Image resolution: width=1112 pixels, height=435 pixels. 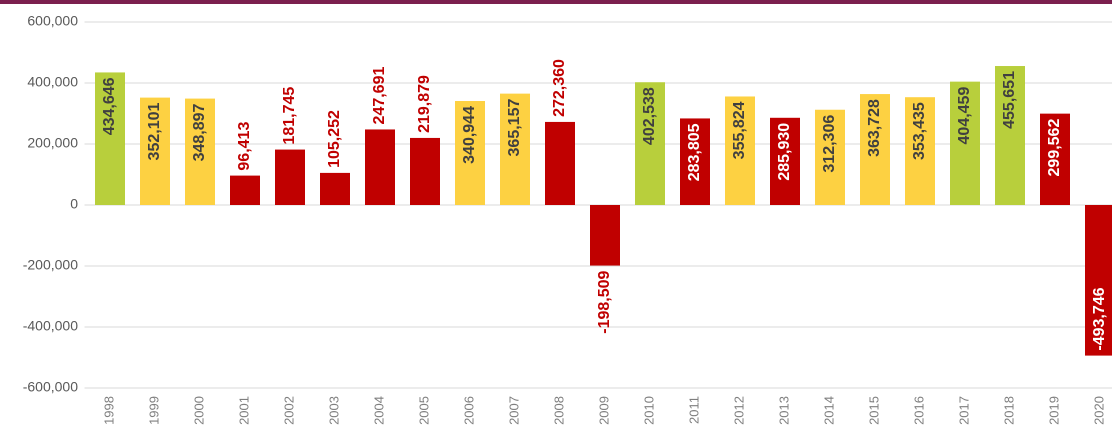 I want to click on value-label: 352,101, so click(x=154, y=132).